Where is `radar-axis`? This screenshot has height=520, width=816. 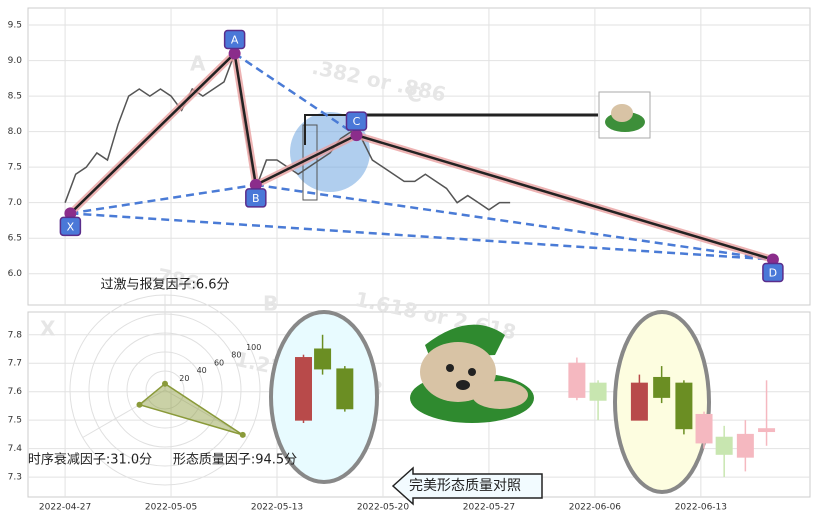
radar-axis is located at coordinates (124, 413).